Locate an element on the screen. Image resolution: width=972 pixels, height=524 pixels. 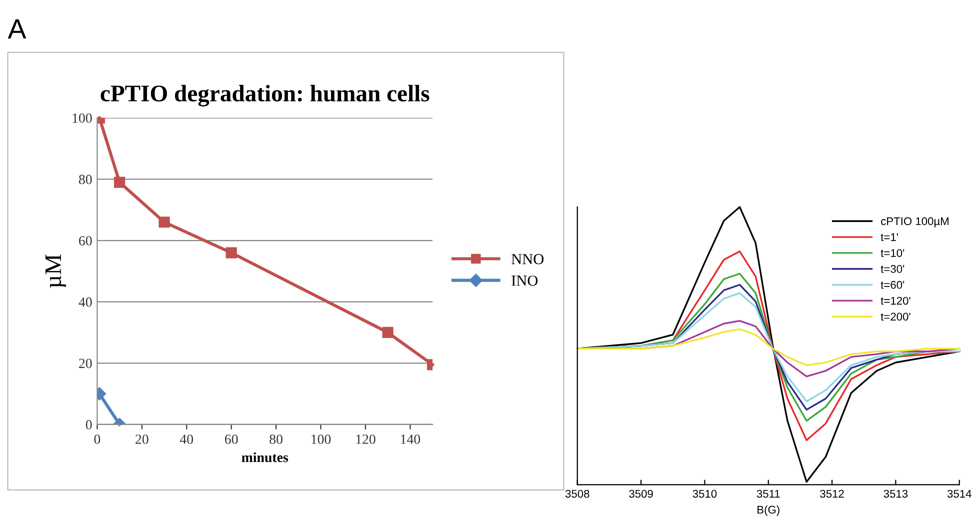
legend-label: t=1' is located at coordinates (889, 237).